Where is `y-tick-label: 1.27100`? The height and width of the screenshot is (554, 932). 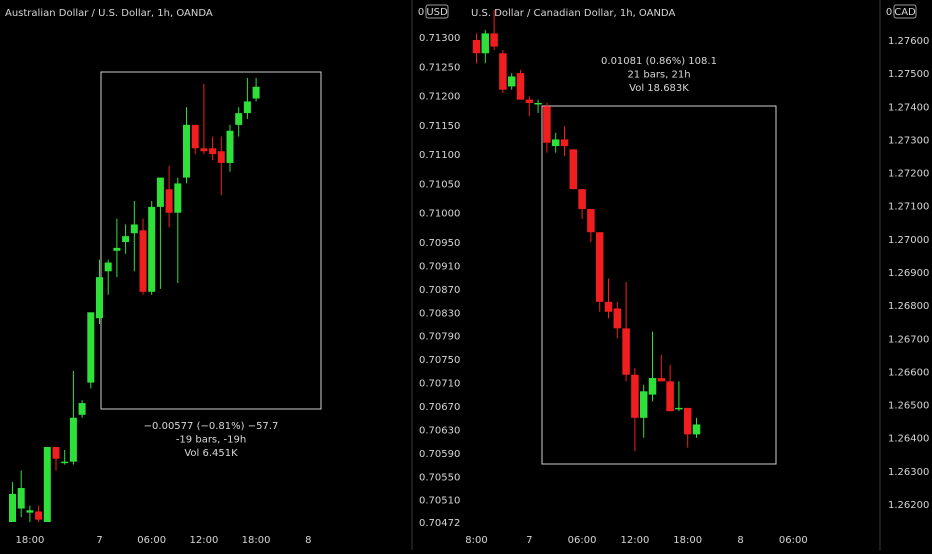
y-tick-label: 1.27100 is located at coordinates (908, 207).